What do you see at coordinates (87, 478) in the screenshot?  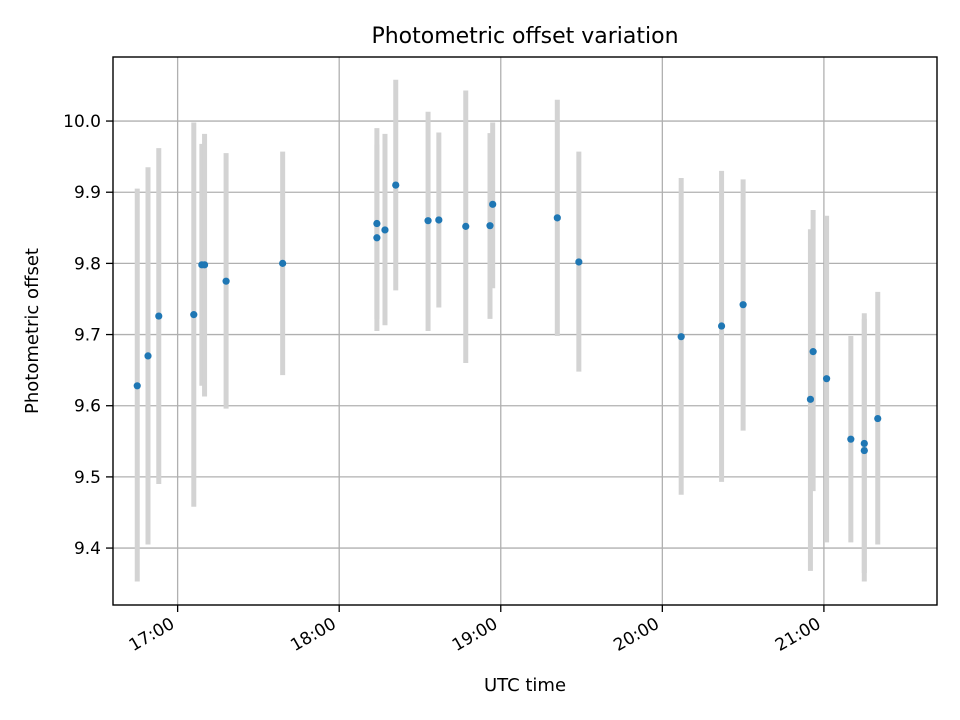 I see `y-tick-label-1: 9.5` at bounding box center [87, 478].